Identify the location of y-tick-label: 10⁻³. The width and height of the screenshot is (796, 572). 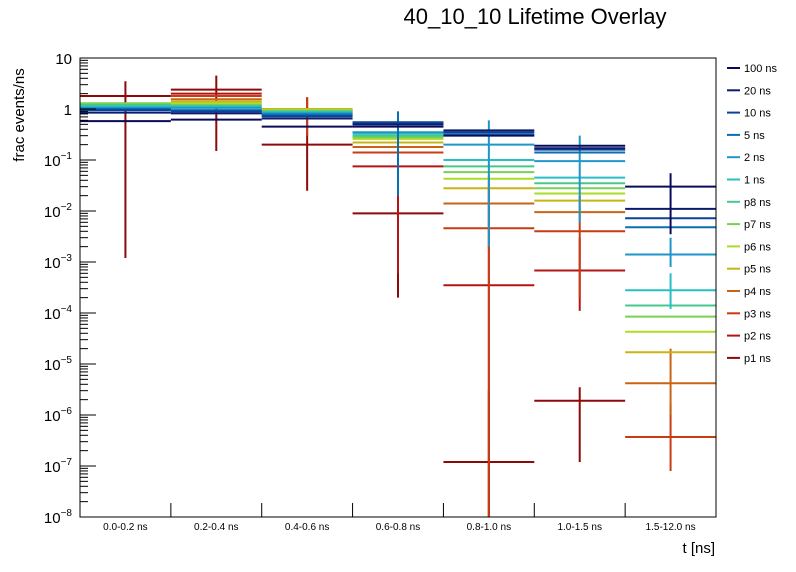
(58, 262).